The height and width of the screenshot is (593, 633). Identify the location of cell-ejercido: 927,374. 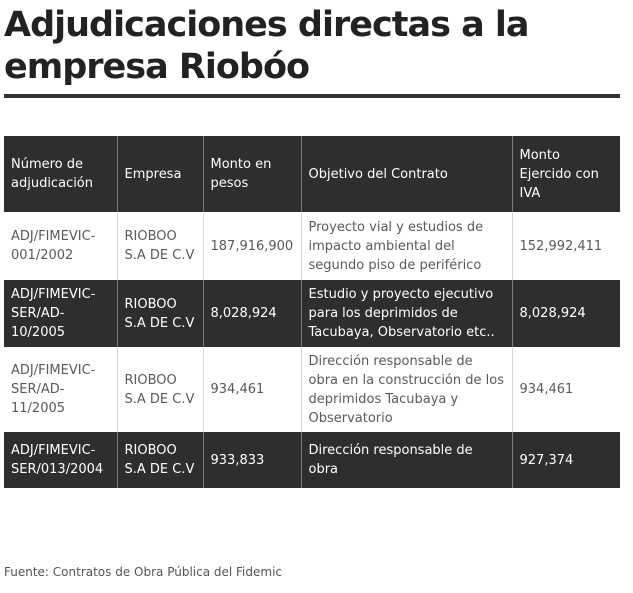
(566, 460).